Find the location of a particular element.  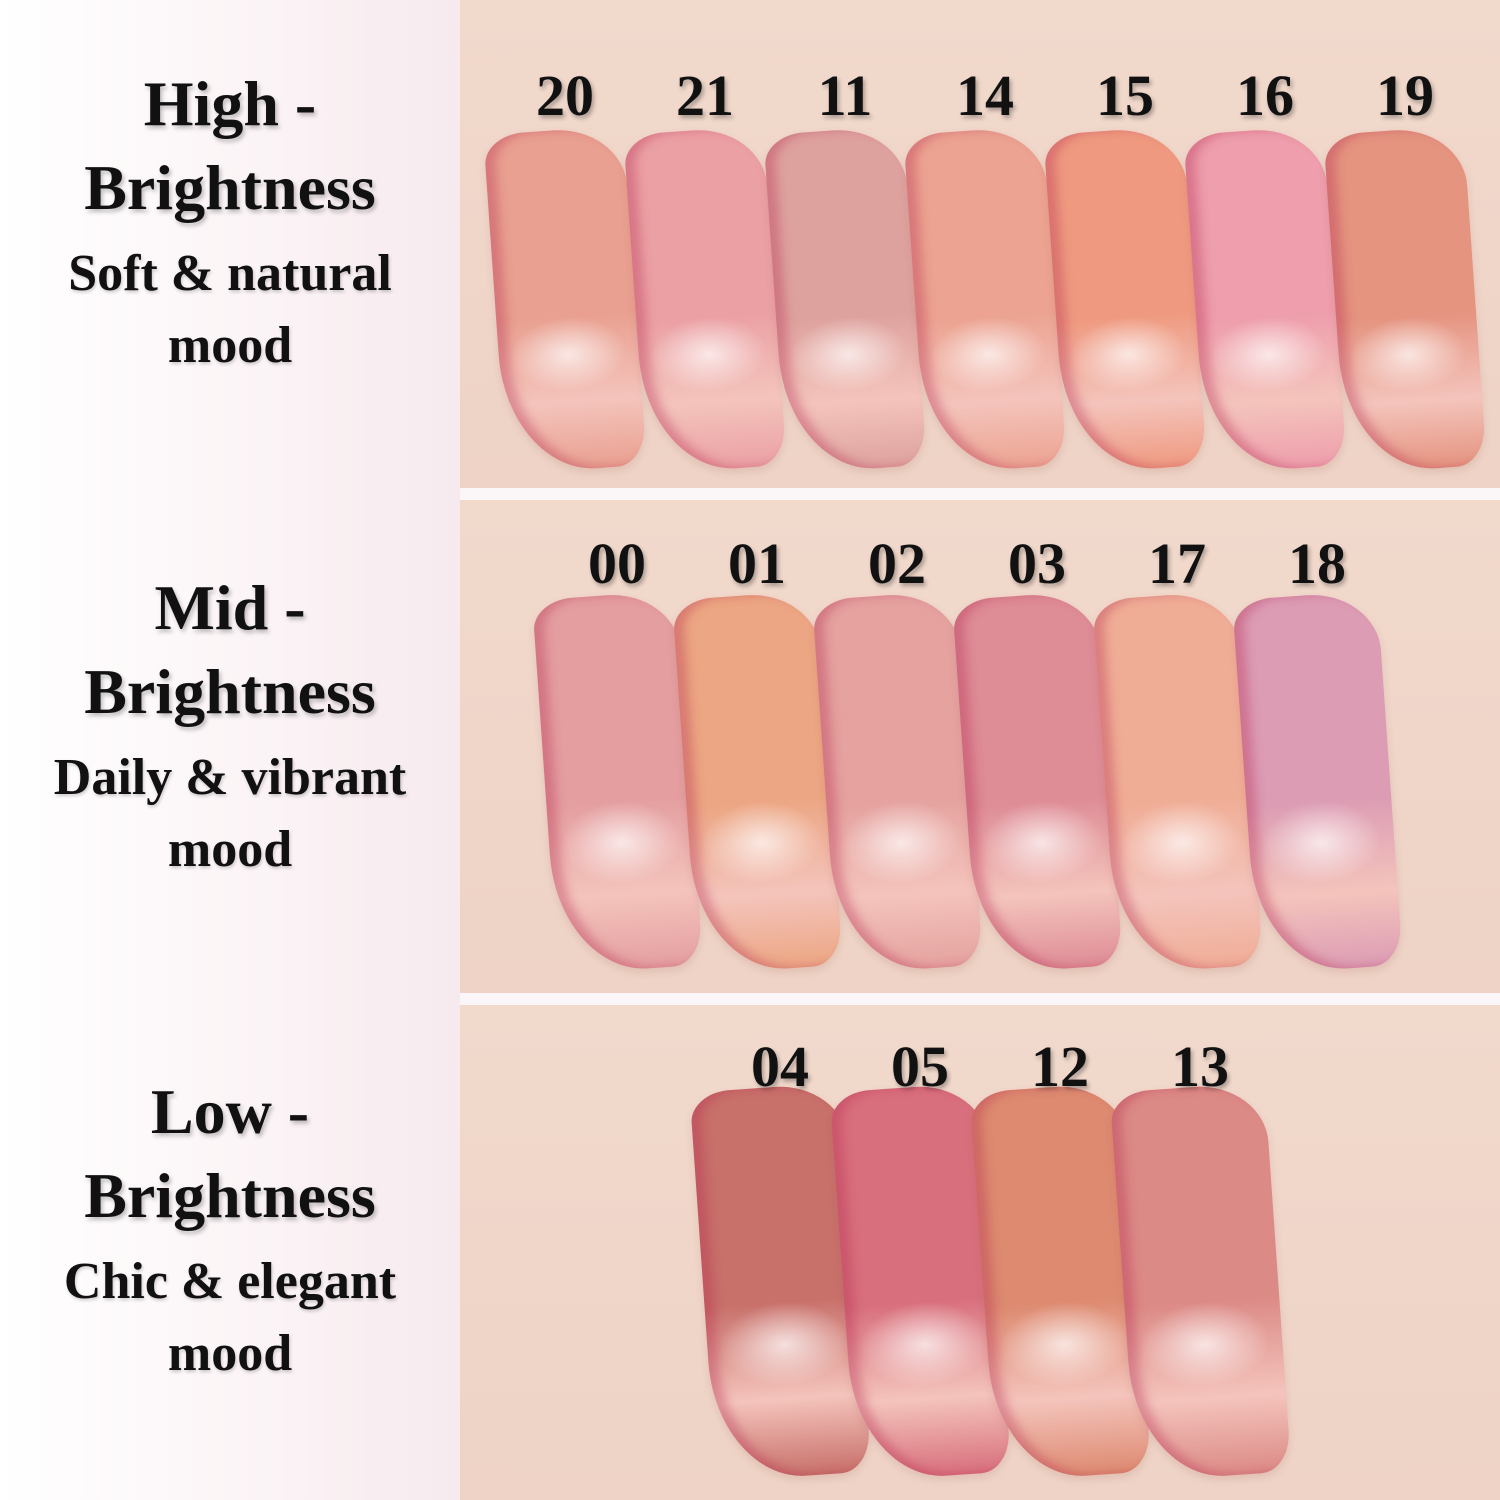

shade-number: 18 is located at coordinates (1317, 563).